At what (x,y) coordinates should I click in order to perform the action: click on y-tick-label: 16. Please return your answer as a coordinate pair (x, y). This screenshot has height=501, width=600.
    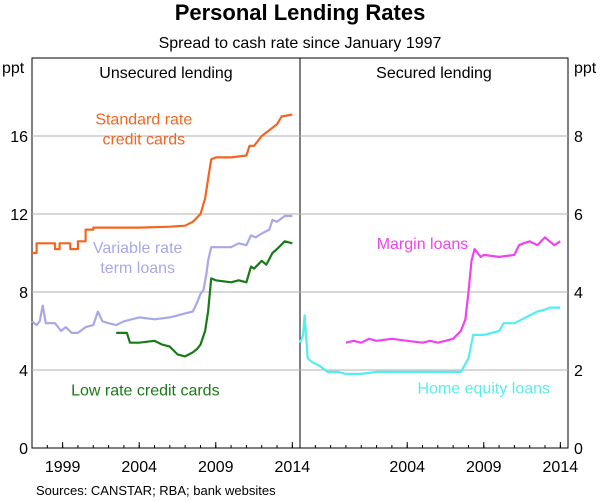
    Looking at the image, I should click on (19, 137).